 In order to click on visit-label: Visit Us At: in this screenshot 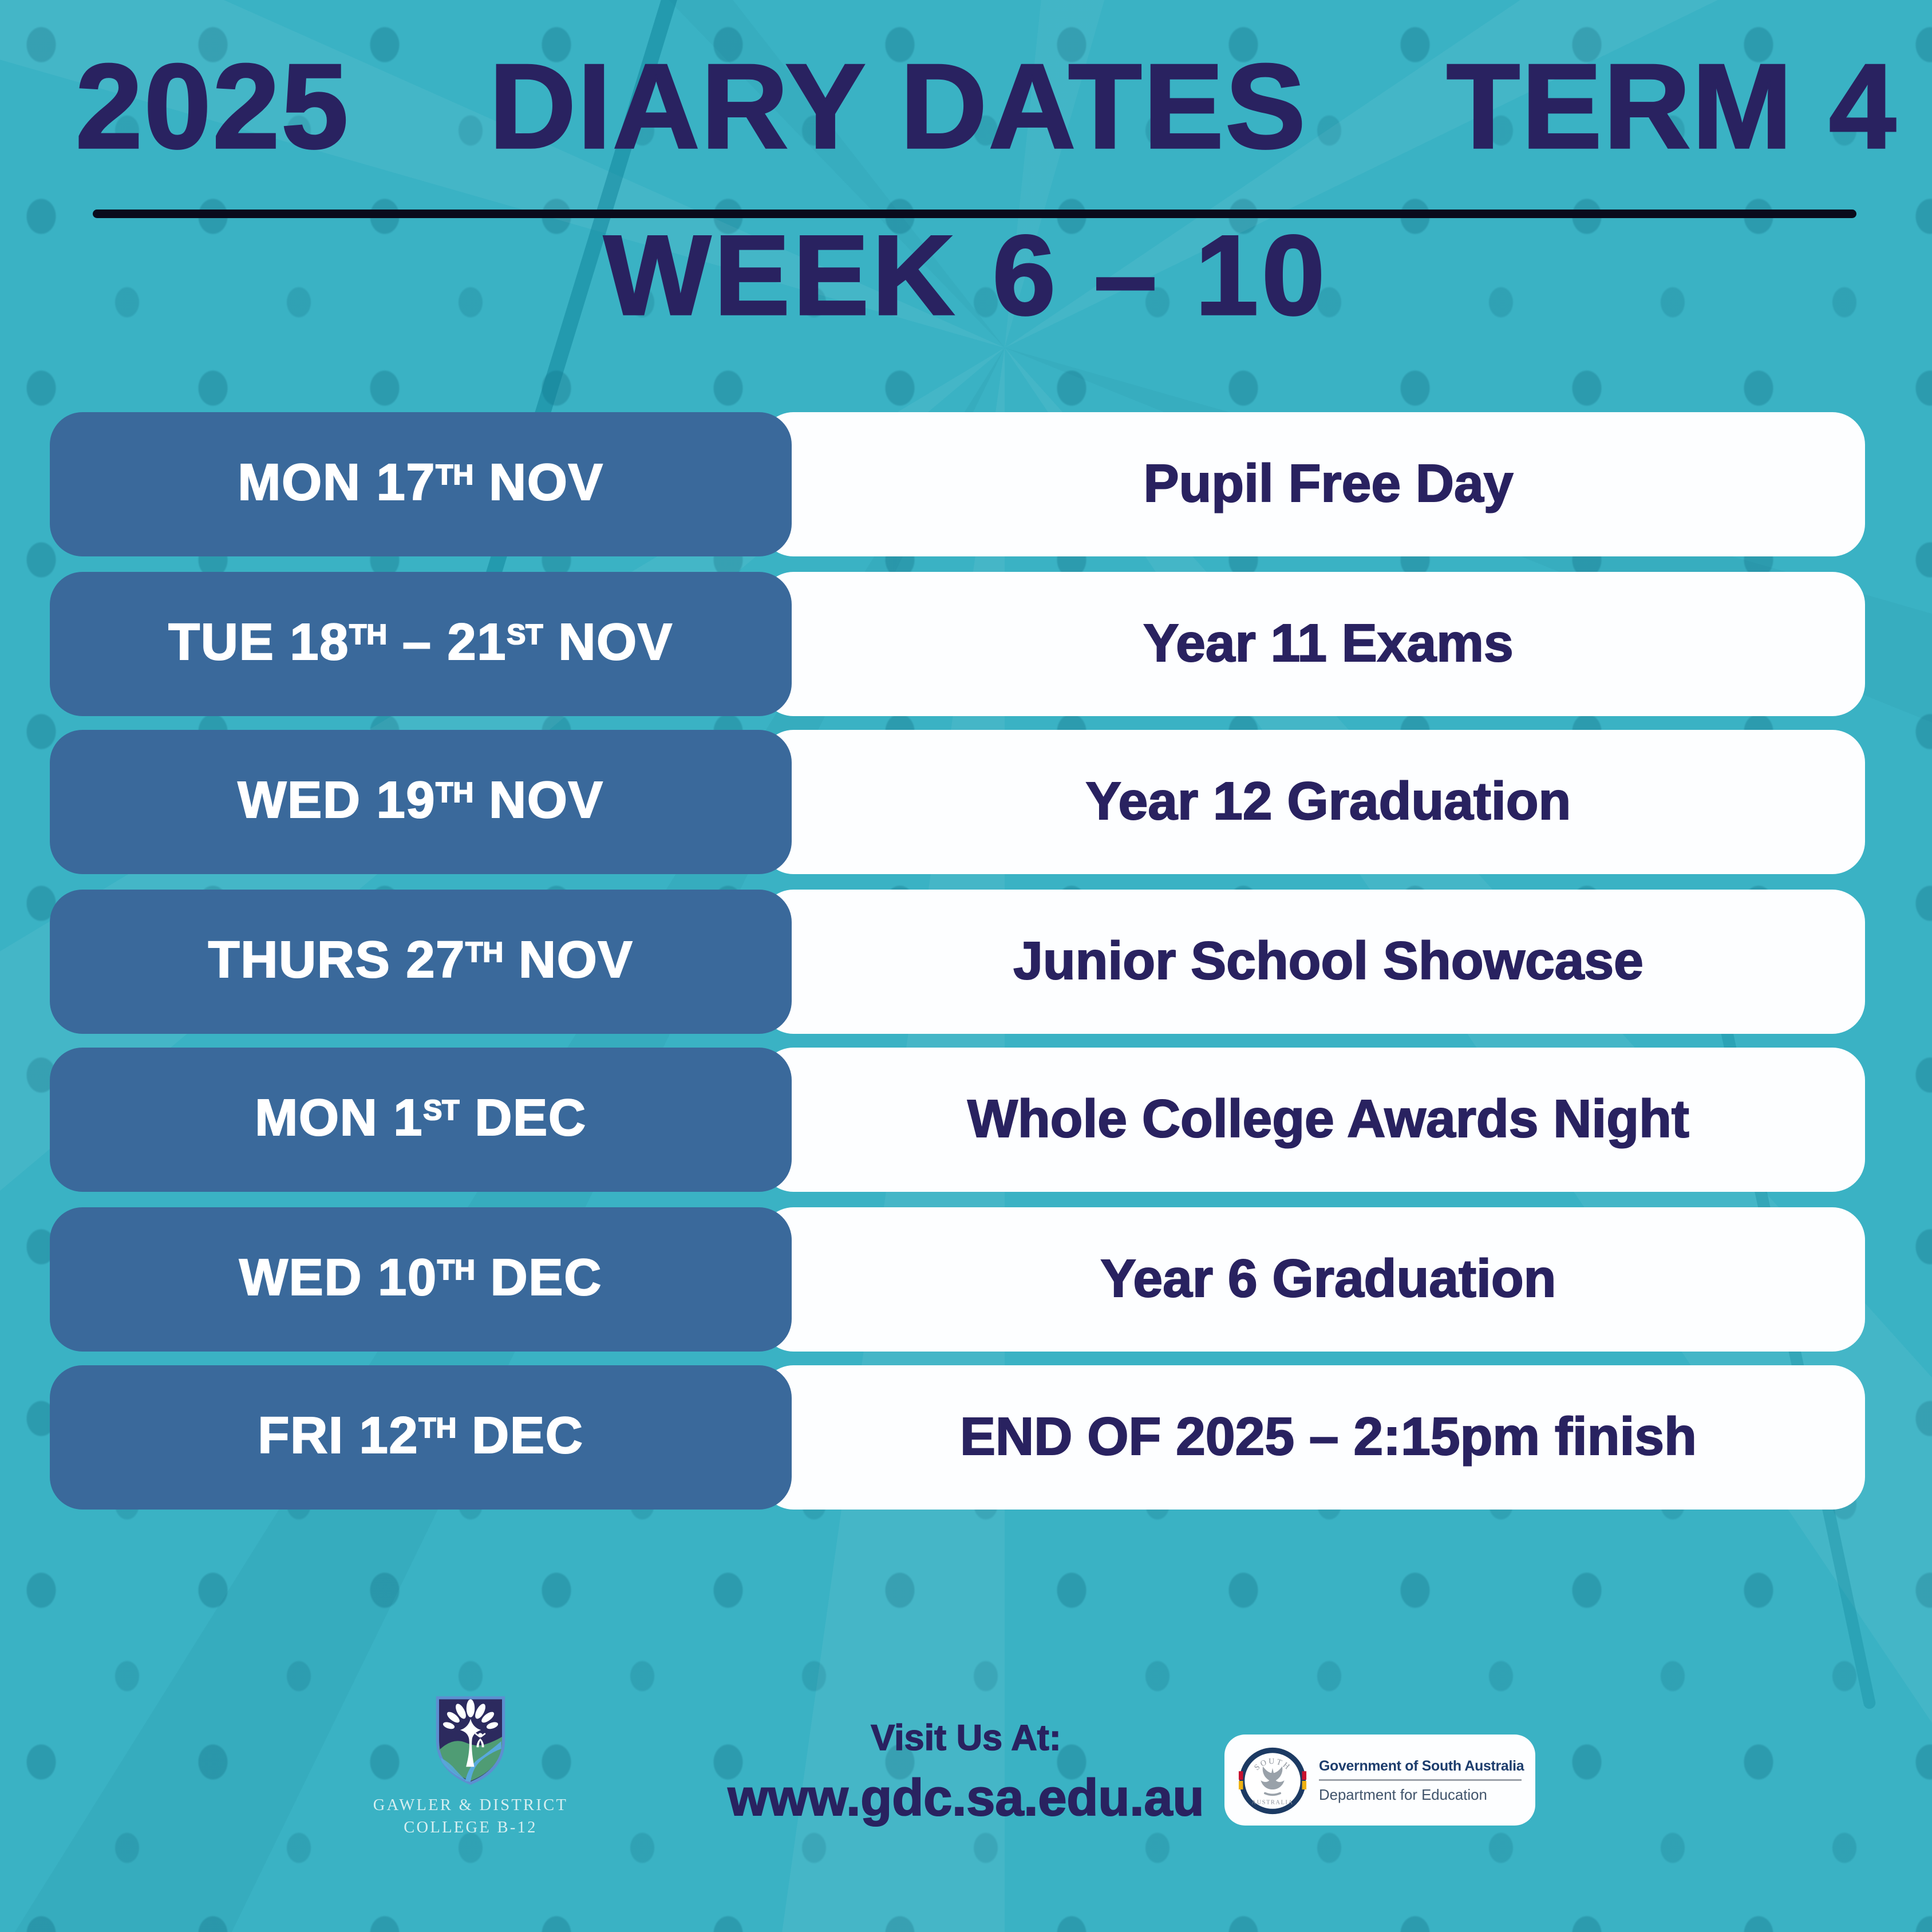, I will do `click(965, 1738)`.